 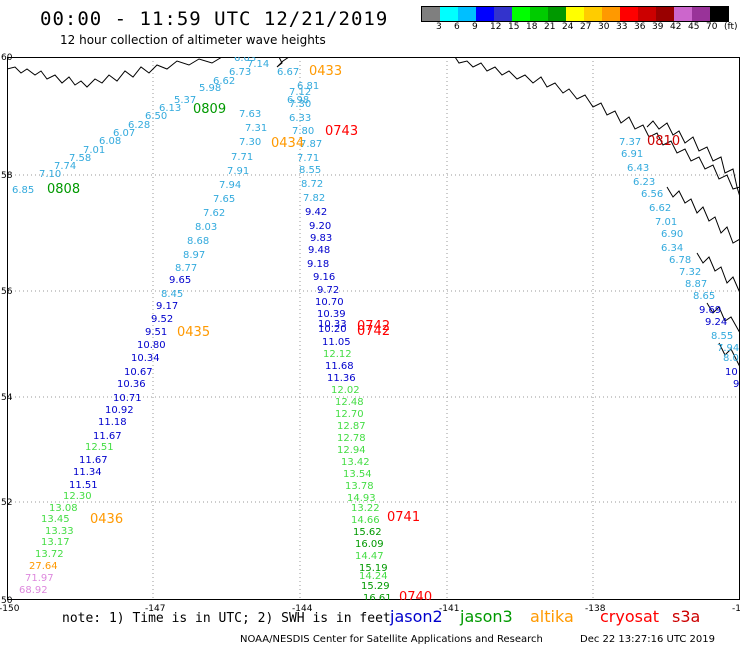 I want to click on wave-height-label: 8.03, so click(x=206, y=227).